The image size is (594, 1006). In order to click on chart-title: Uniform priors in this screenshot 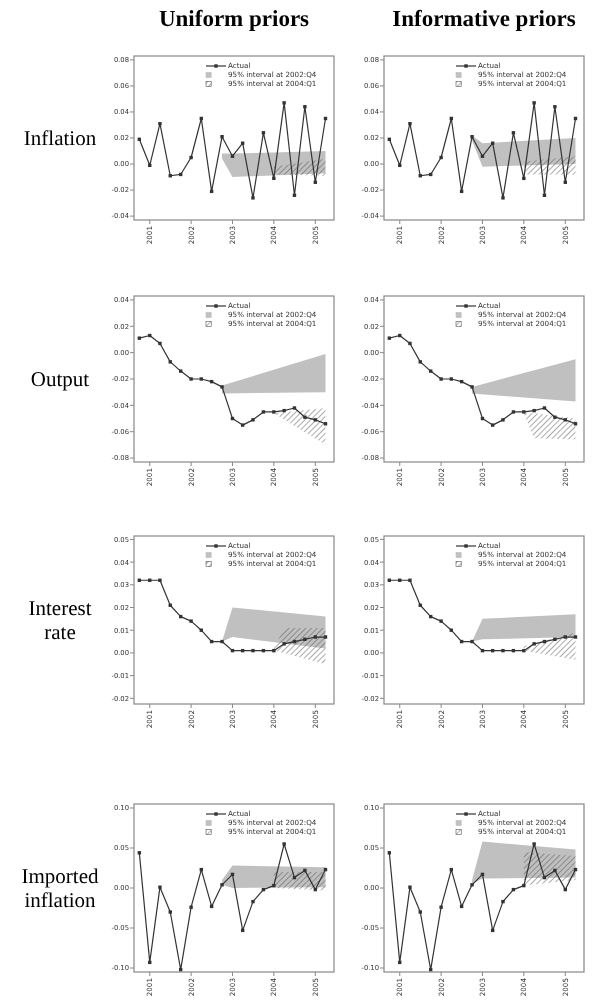, I will do `click(234, 20)`.